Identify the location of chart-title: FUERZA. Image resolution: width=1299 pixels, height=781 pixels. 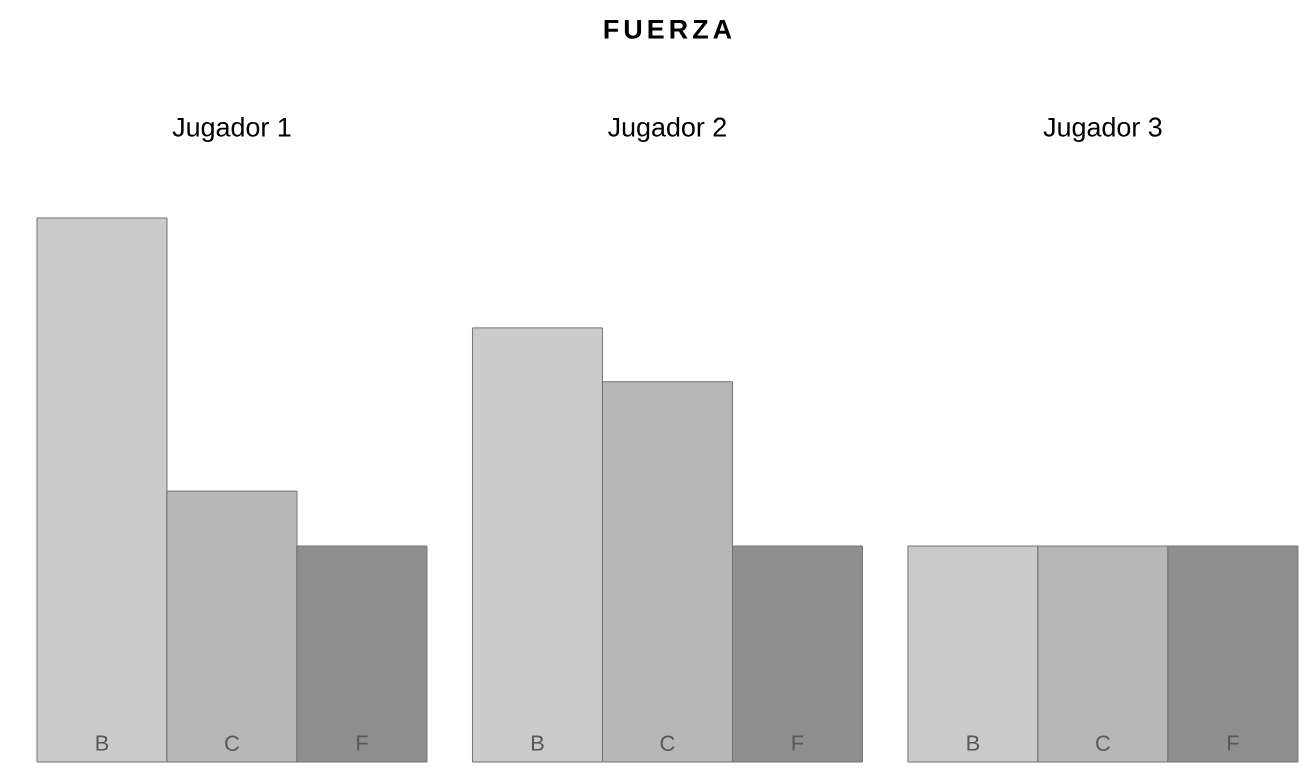
(668, 29).